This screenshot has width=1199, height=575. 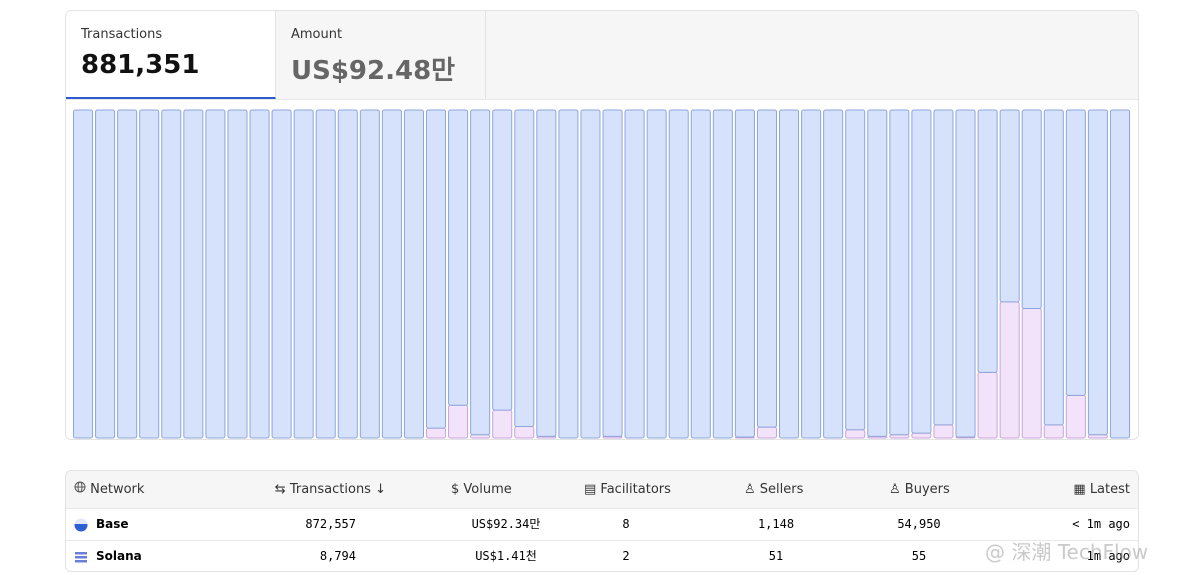 I want to click on tab-value: US$92.48만, so click(x=373, y=71).